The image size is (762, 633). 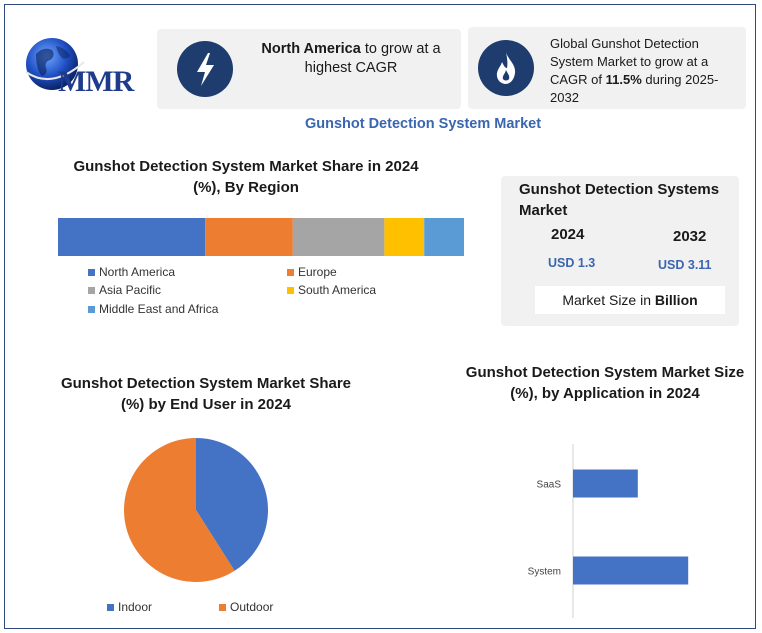 I want to click on legend-label: Middle East and Africa, so click(x=159, y=309).